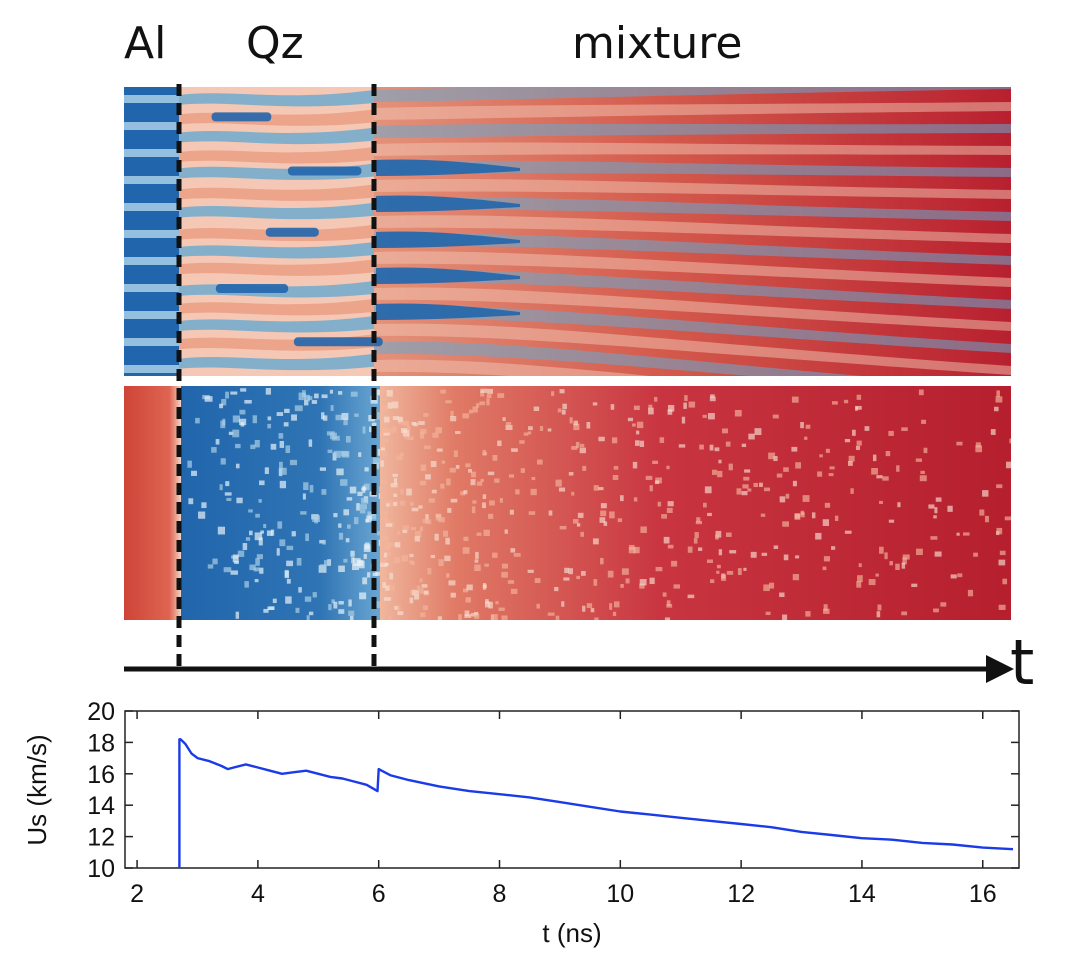 The width and height of the screenshot is (1088, 956). What do you see at coordinates (151, 234) in the screenshot?
I see `top-al-stripes` at bounding box center [151, 234].